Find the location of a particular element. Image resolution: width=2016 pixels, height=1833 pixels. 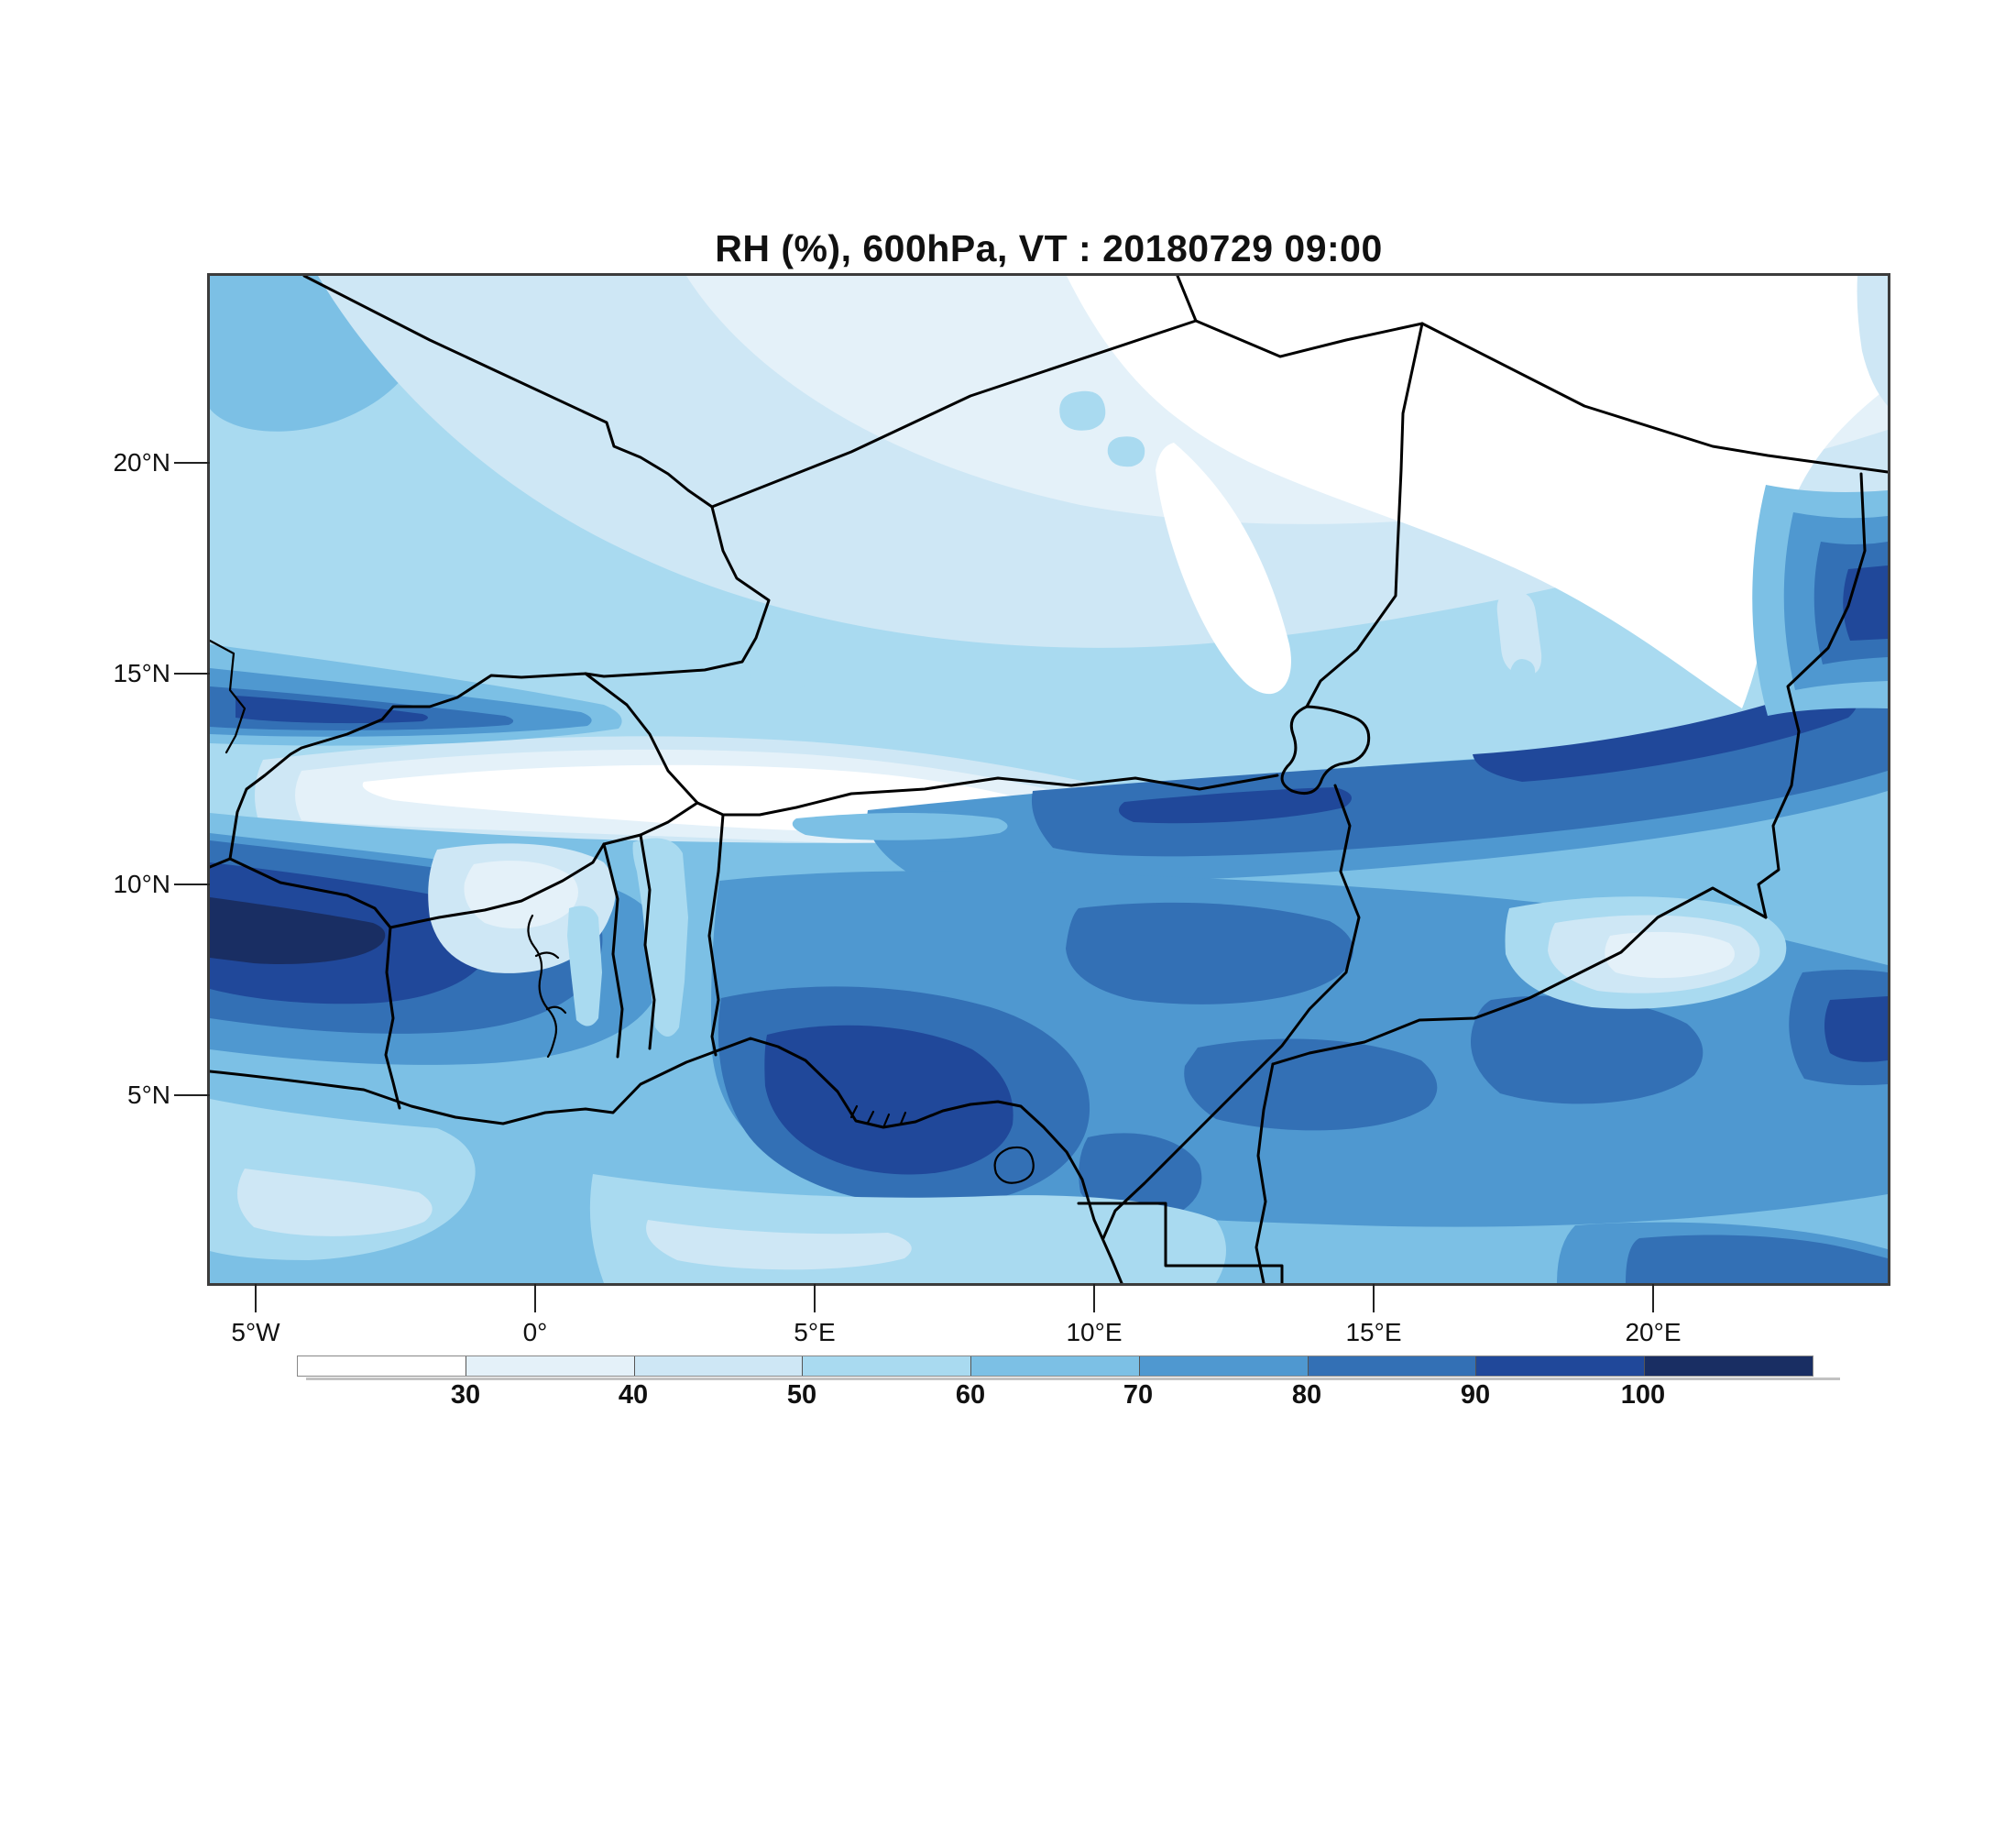

border-chad-car is located at coordinates (1519, 976).